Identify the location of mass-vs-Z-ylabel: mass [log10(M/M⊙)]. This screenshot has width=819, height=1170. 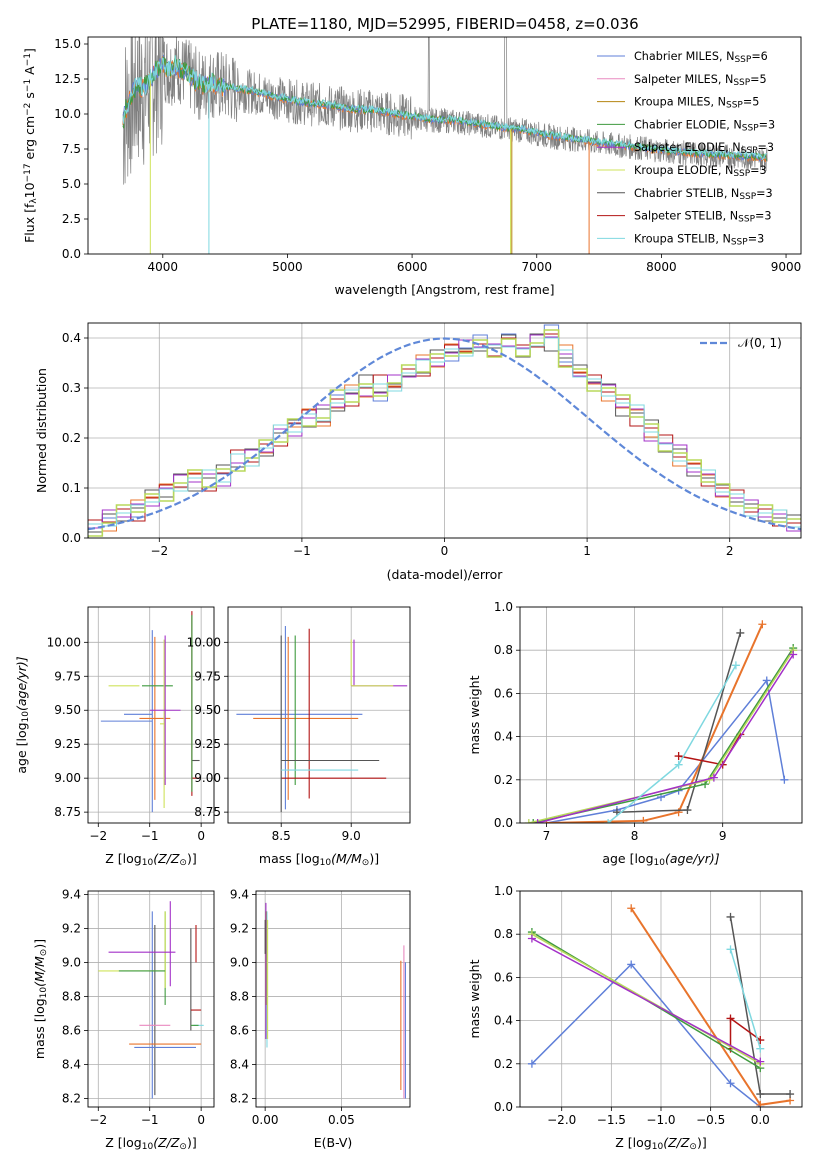
(40, 999).